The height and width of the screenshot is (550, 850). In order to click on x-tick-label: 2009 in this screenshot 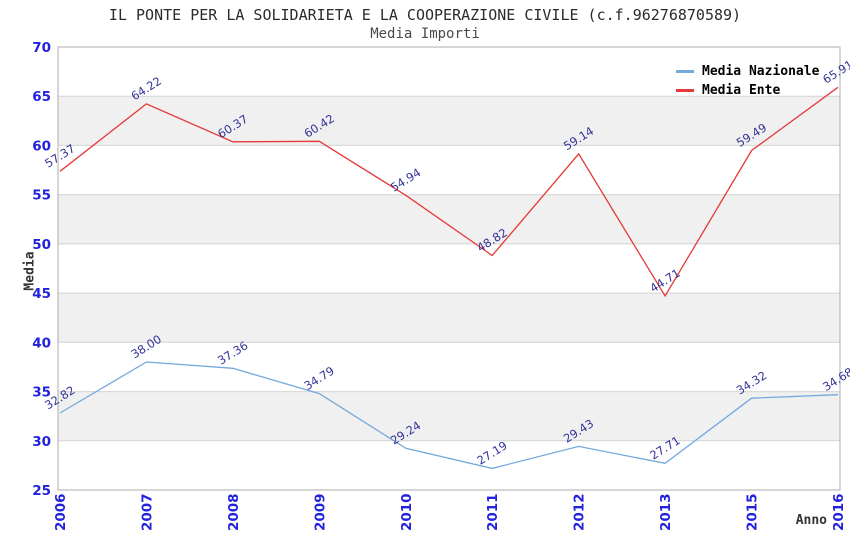, I will do `click(320, 512)`.